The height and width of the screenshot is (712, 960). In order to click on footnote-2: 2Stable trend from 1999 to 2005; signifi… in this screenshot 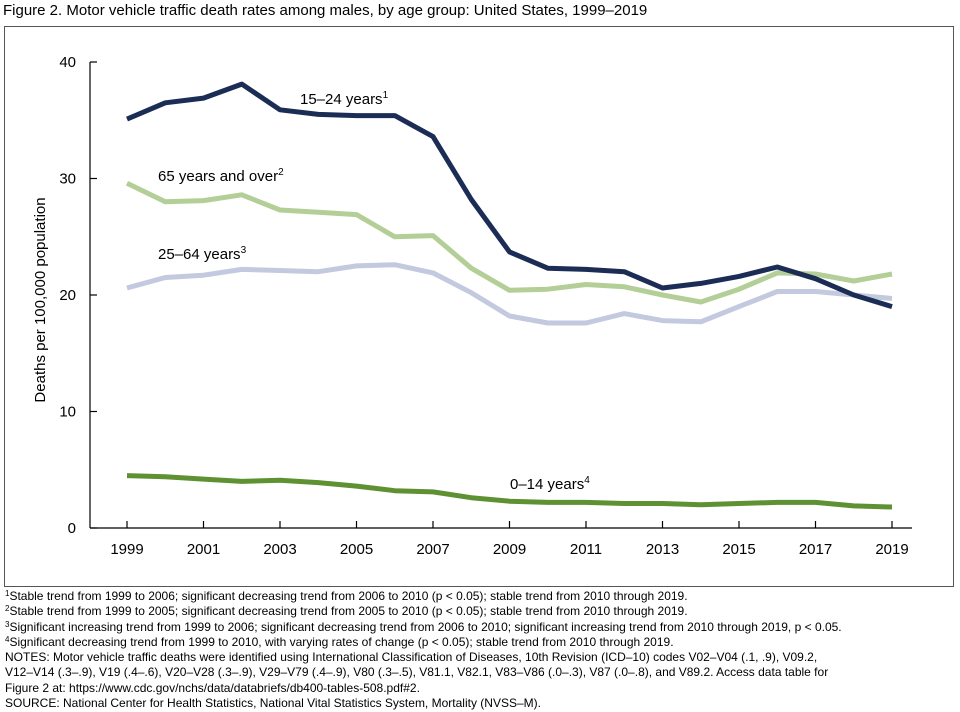, I will do `click(346, 611)`.